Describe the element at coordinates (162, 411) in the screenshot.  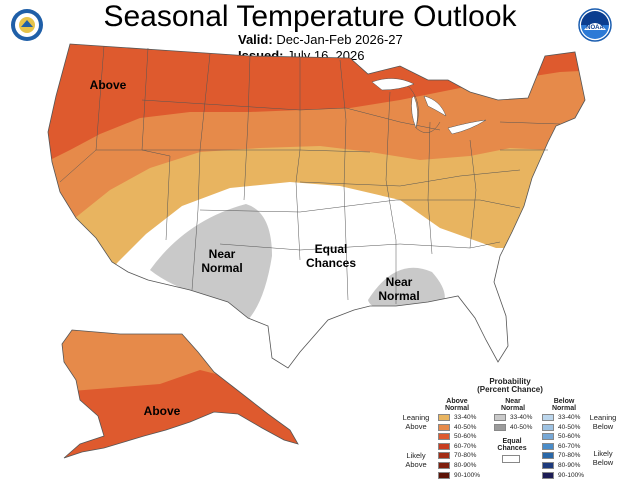
I see `label-above-alaska: Above` at that location.